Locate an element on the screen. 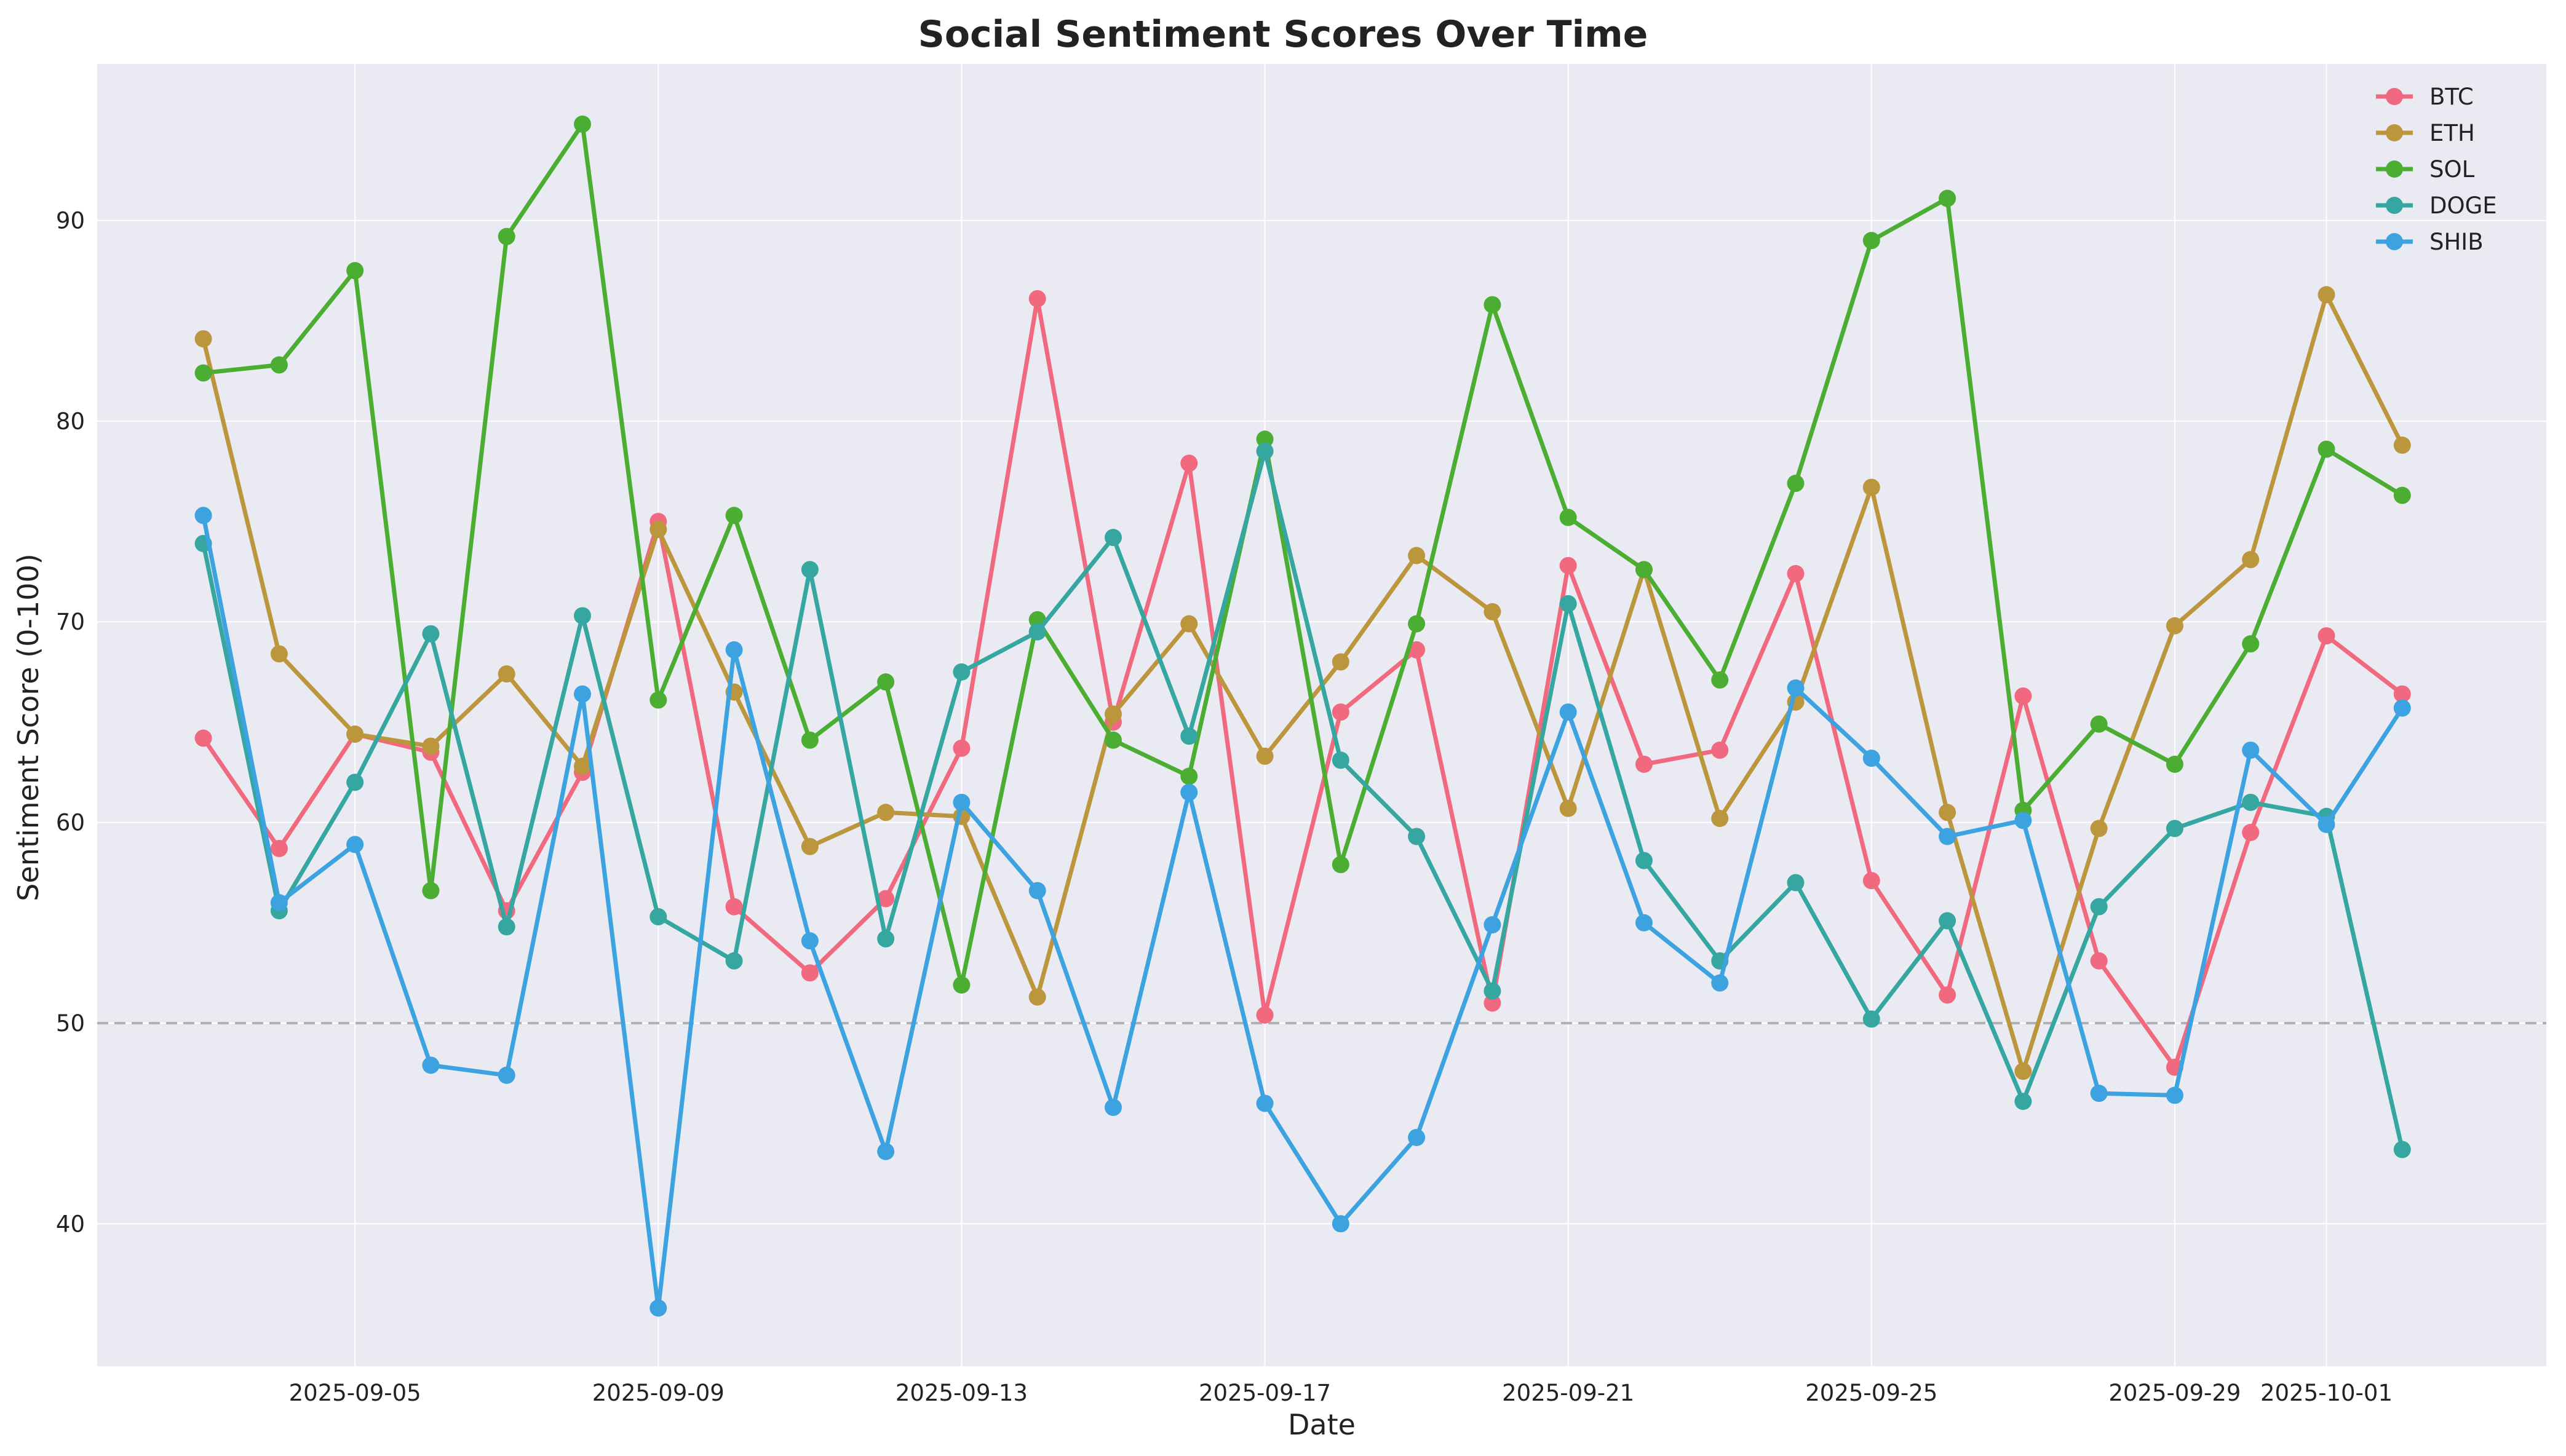 The height and width of the screenshot is (1456, 2566). y-tick-label: 70 is located at coordinates (70, 622).